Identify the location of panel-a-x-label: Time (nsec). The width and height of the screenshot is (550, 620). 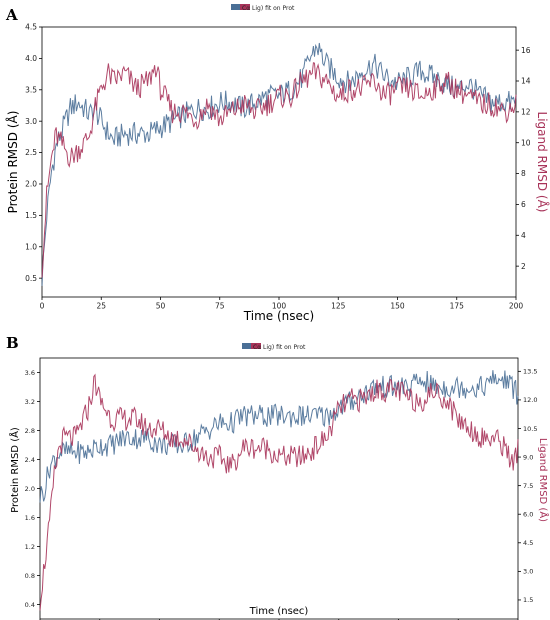
(278, 316).